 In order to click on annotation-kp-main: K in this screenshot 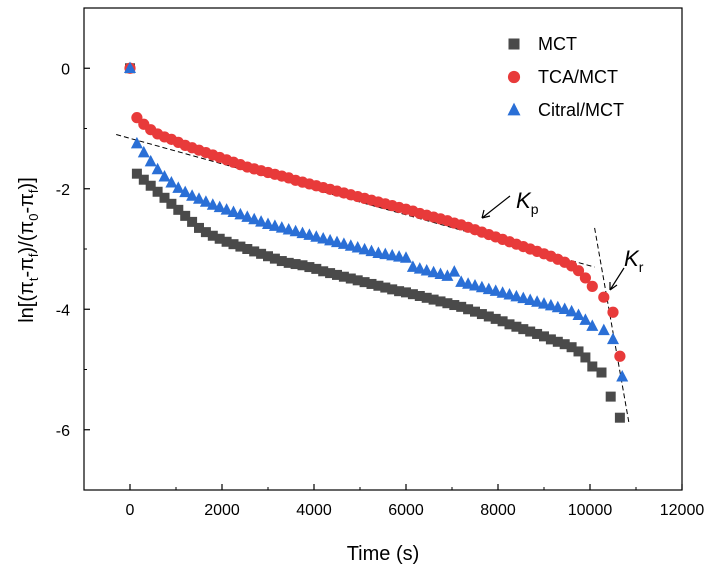, I will do `click(524, 200)`.